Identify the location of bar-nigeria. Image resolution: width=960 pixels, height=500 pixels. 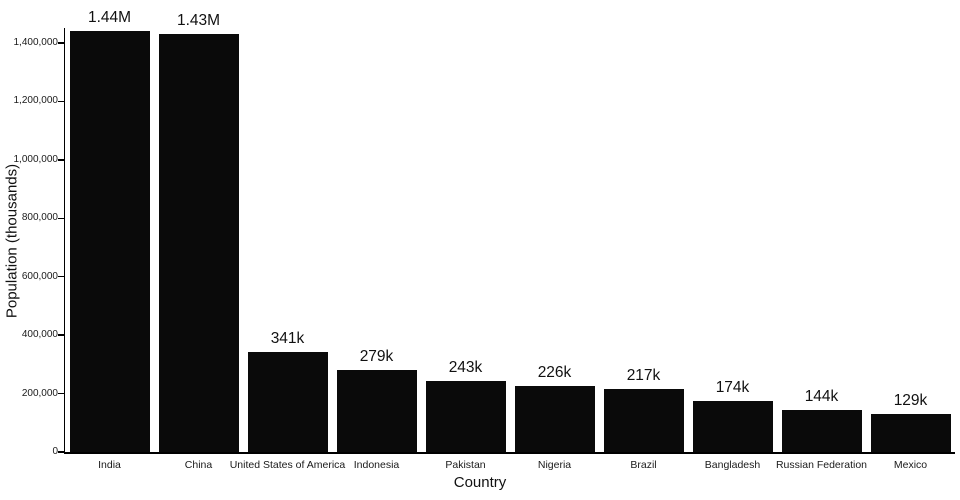
(554, 418).